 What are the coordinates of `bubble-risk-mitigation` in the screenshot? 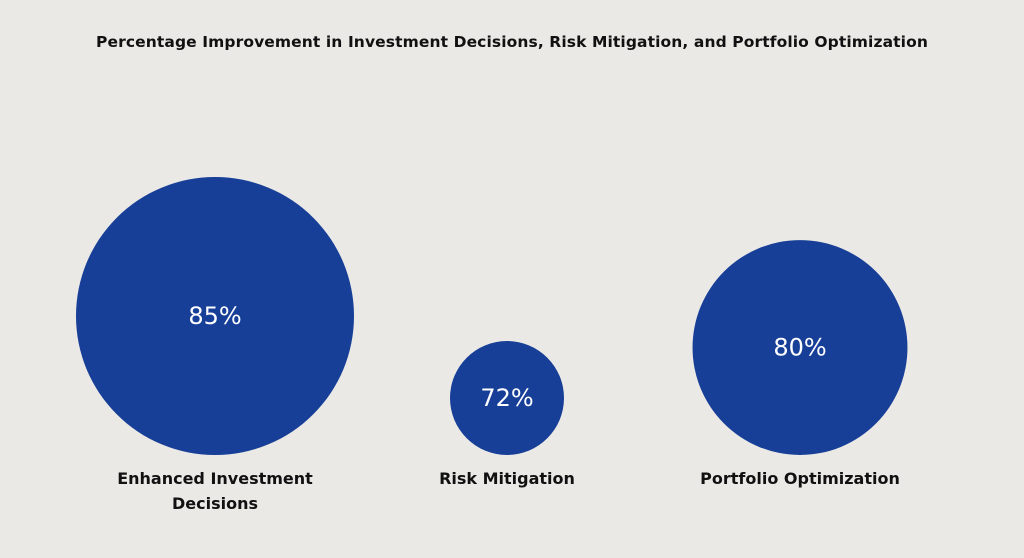 It's located at (507, 398).